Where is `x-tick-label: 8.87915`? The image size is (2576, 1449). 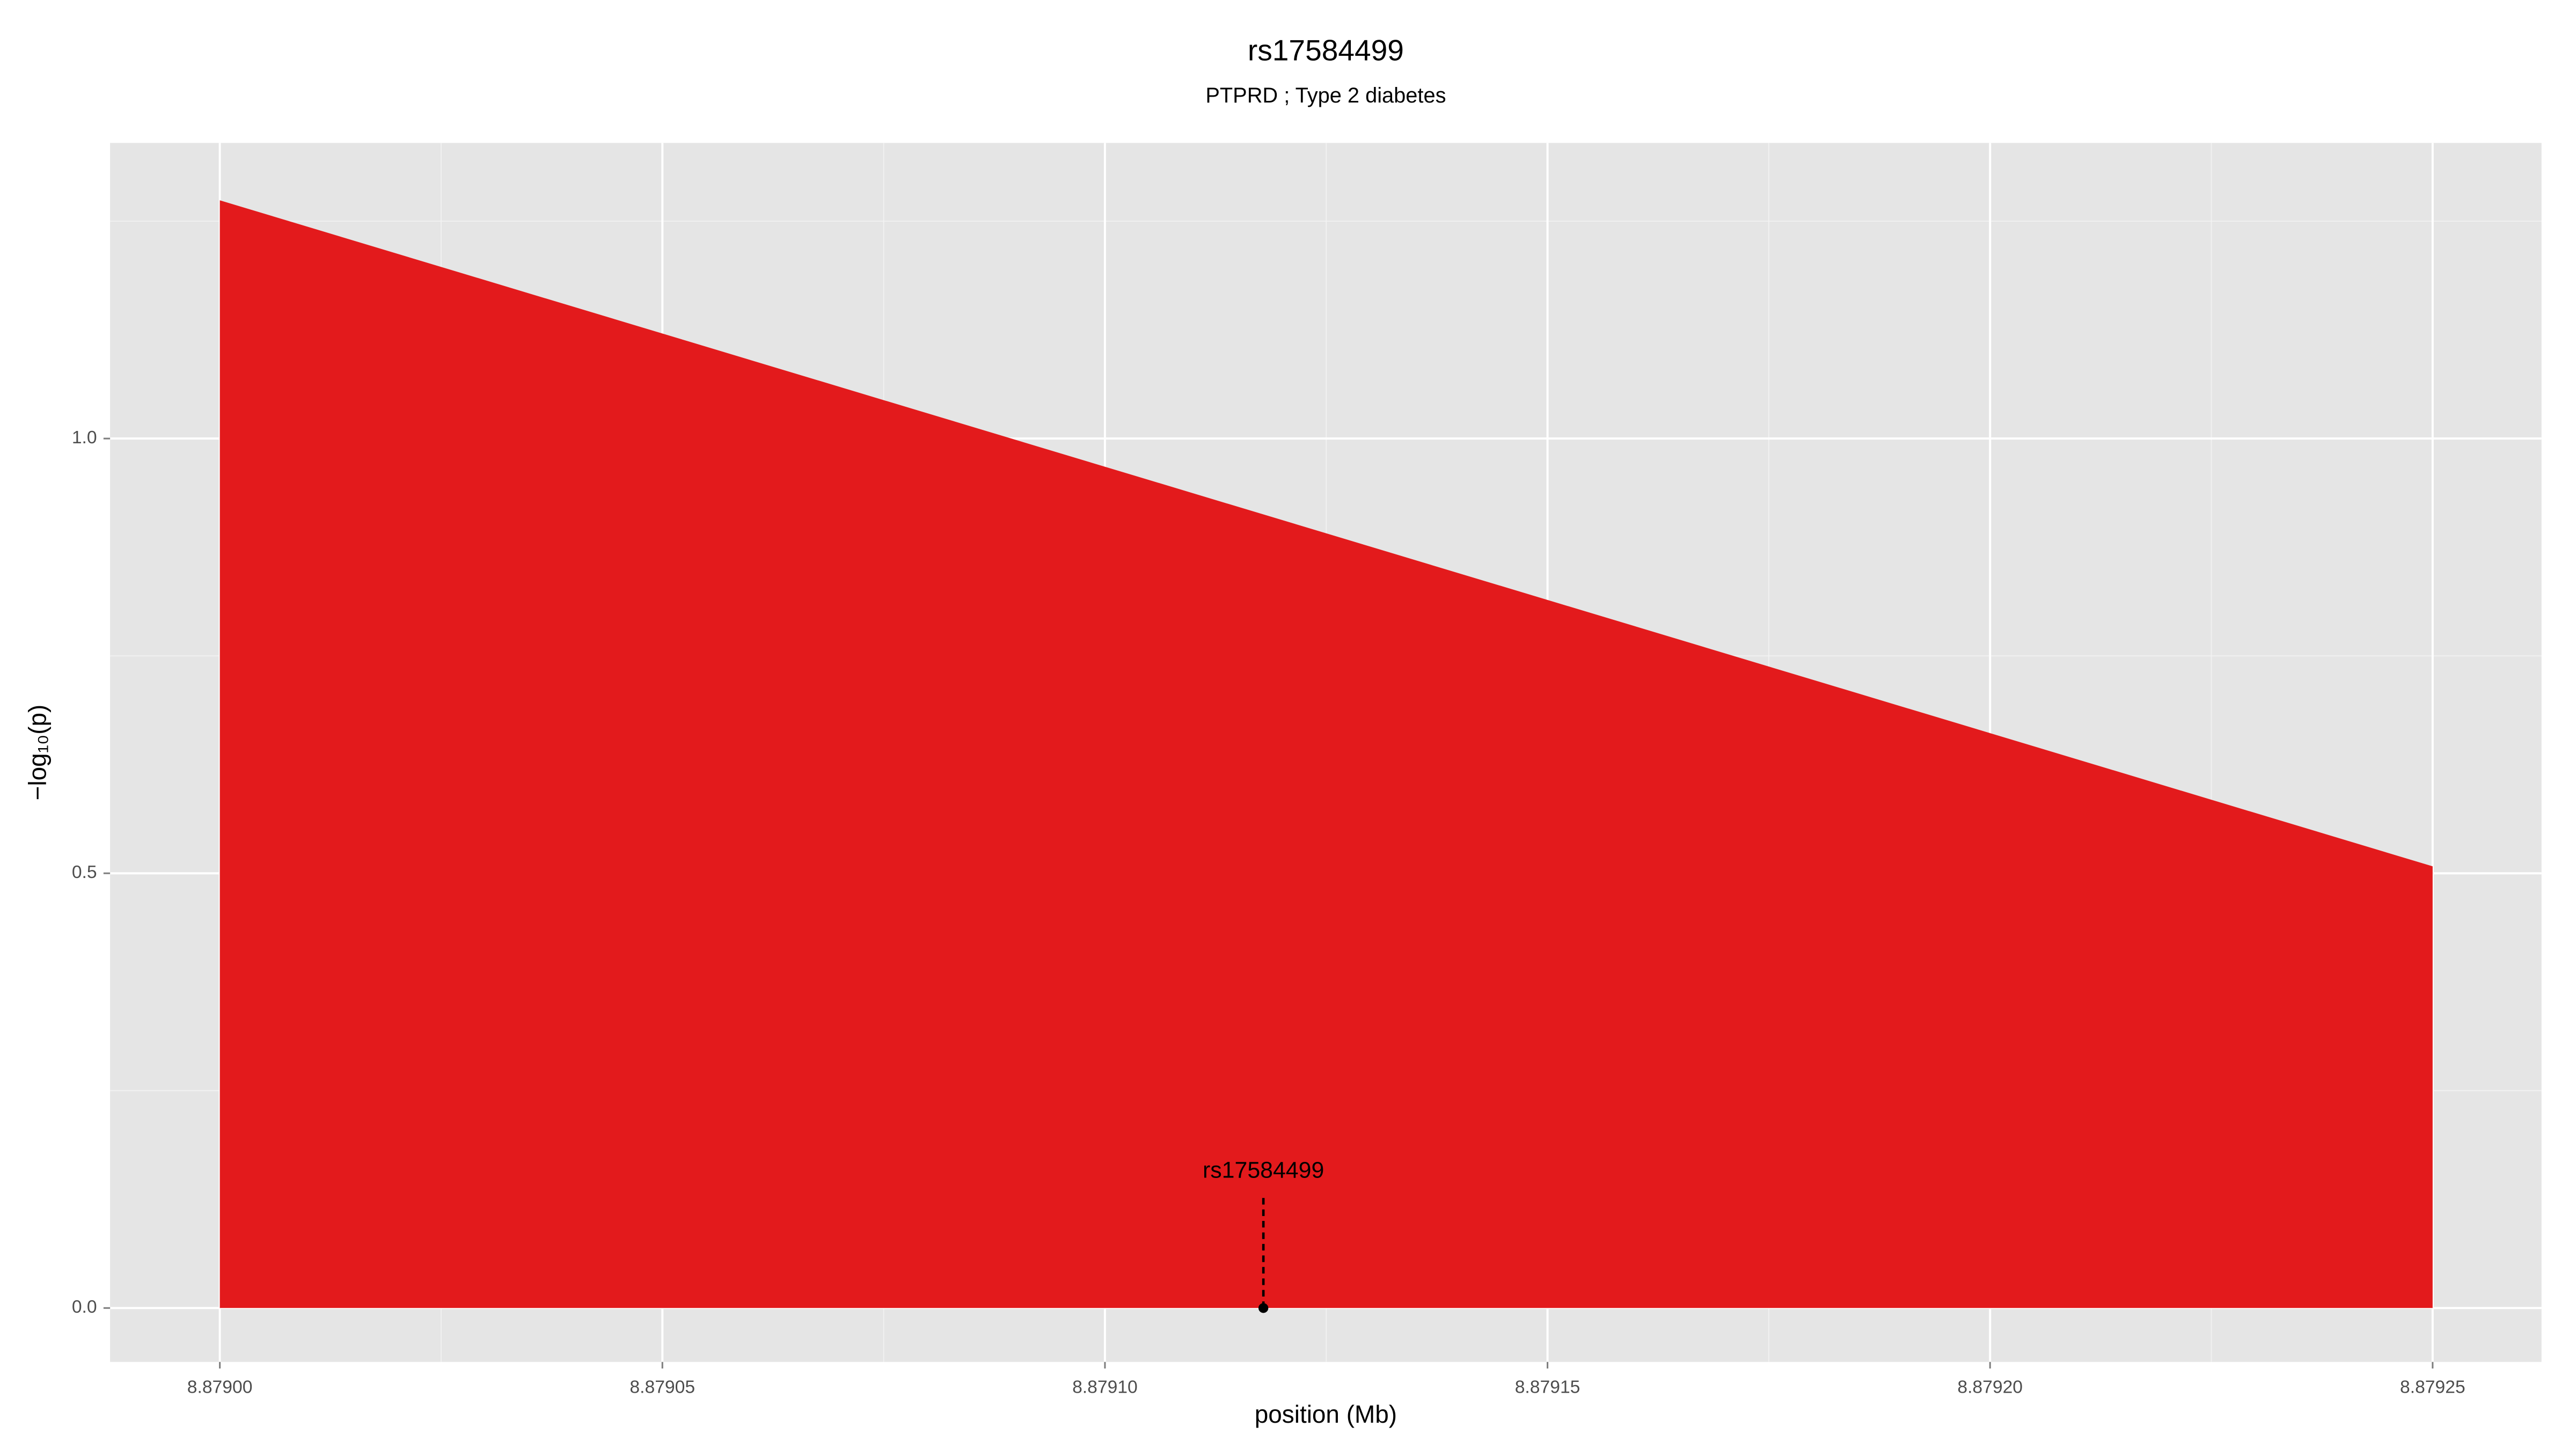 x-tick-label: 8.87915 is located at coordinates (1547, 1387).